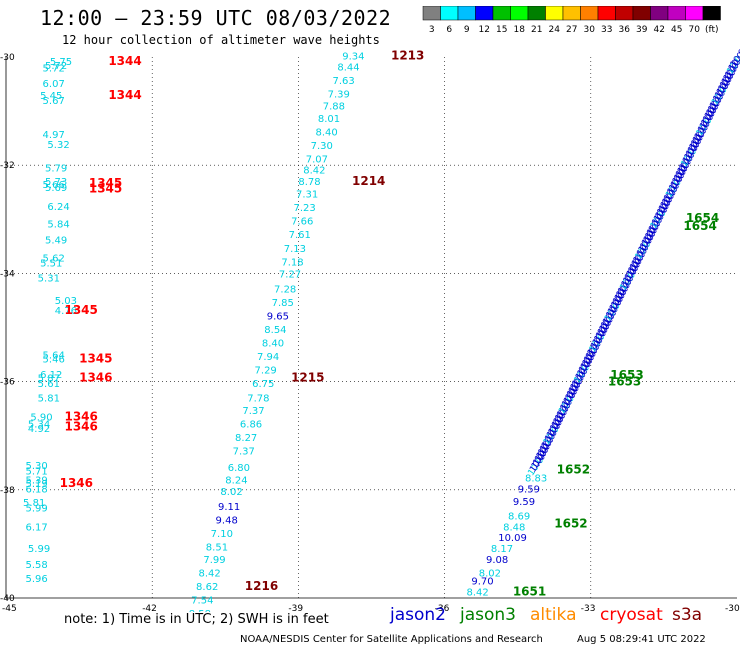 The height and width of the screenshot is (650, 740). Describe the element at coordinates (275, 330) in the screenshot. I see `wave-height-value: 8.54` at that location.